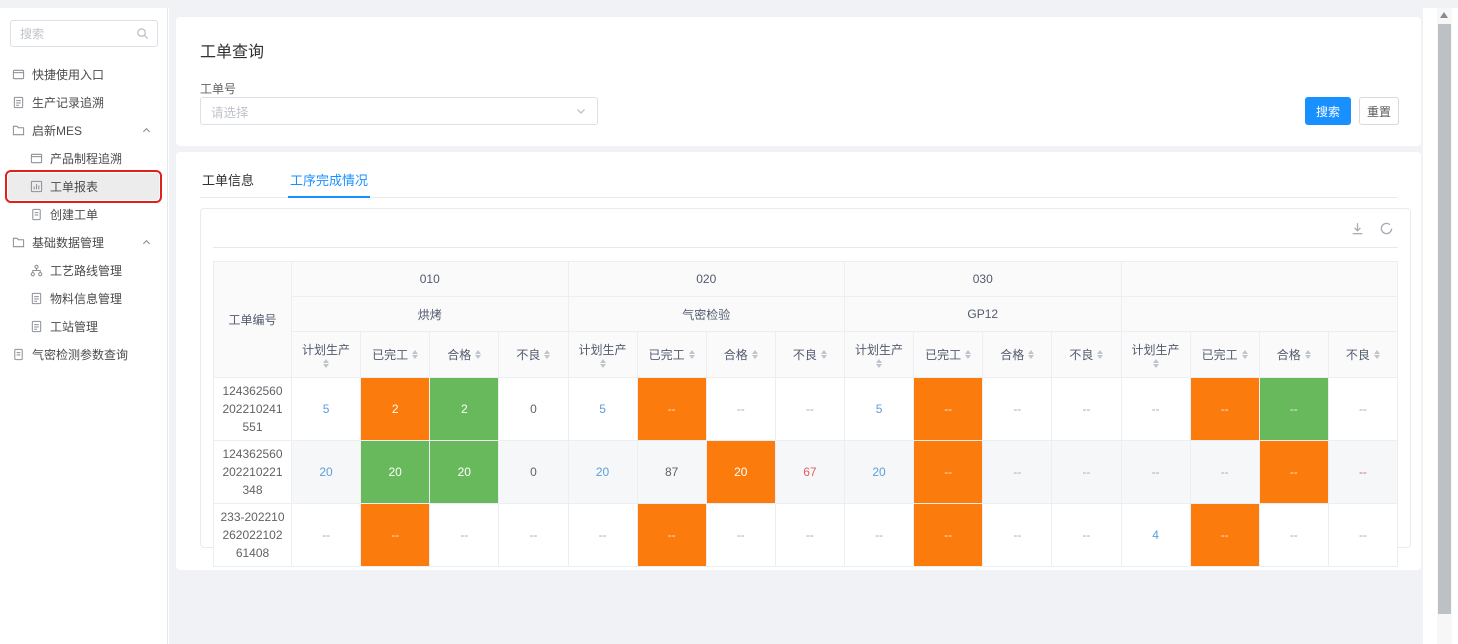  Describe the element at coordinates (83, 354) in the screenshot. I see `sidebar-item-气密检测参数查询: 气密检测参数查询` at that location.